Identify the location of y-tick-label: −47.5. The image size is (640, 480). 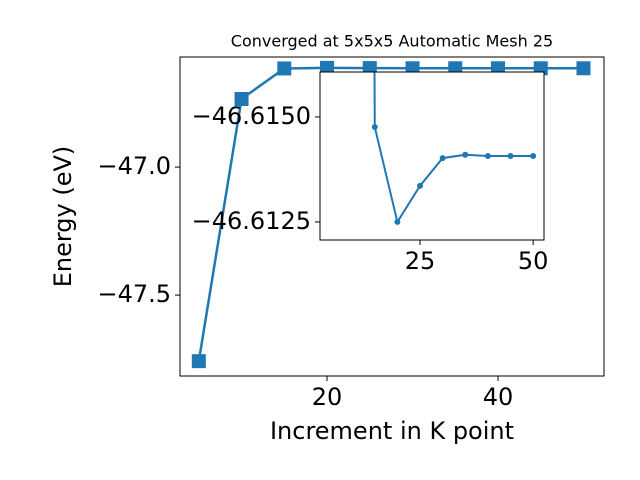
(134, 294).